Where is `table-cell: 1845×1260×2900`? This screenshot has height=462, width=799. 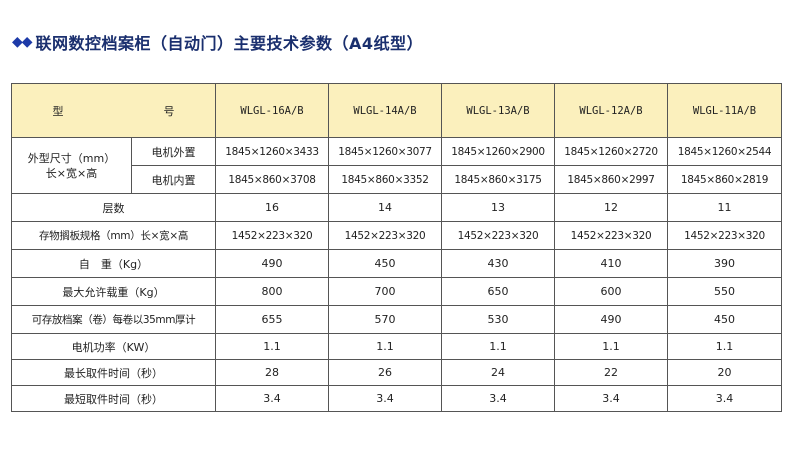 table-cell: 1845×1260×2900 is located at coordinates (498, 151).